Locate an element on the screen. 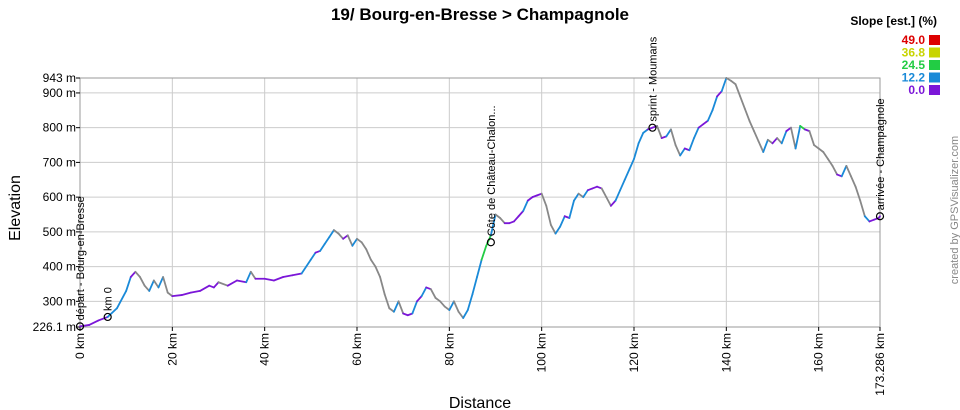 The height and width of the screenshot is (410, 960). legend-value: 24.5 is located at coordinates (914, 65).